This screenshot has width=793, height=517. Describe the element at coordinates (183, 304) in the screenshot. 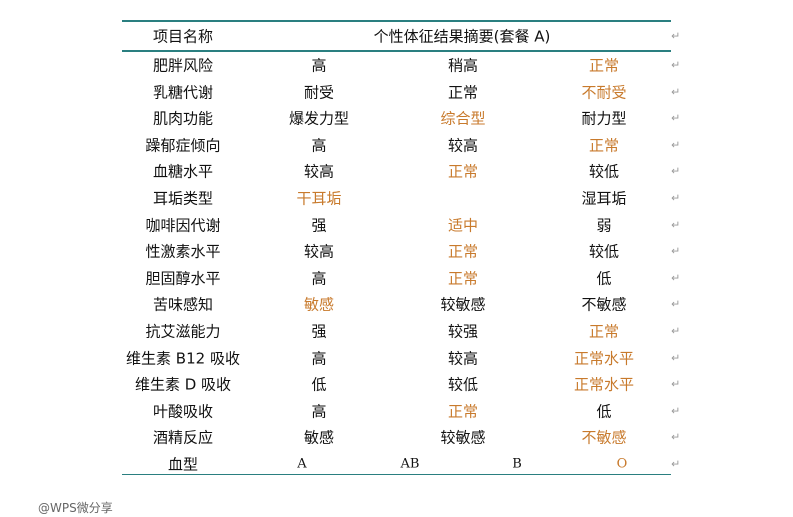

I see `row-label: 苦味感知` at that location.